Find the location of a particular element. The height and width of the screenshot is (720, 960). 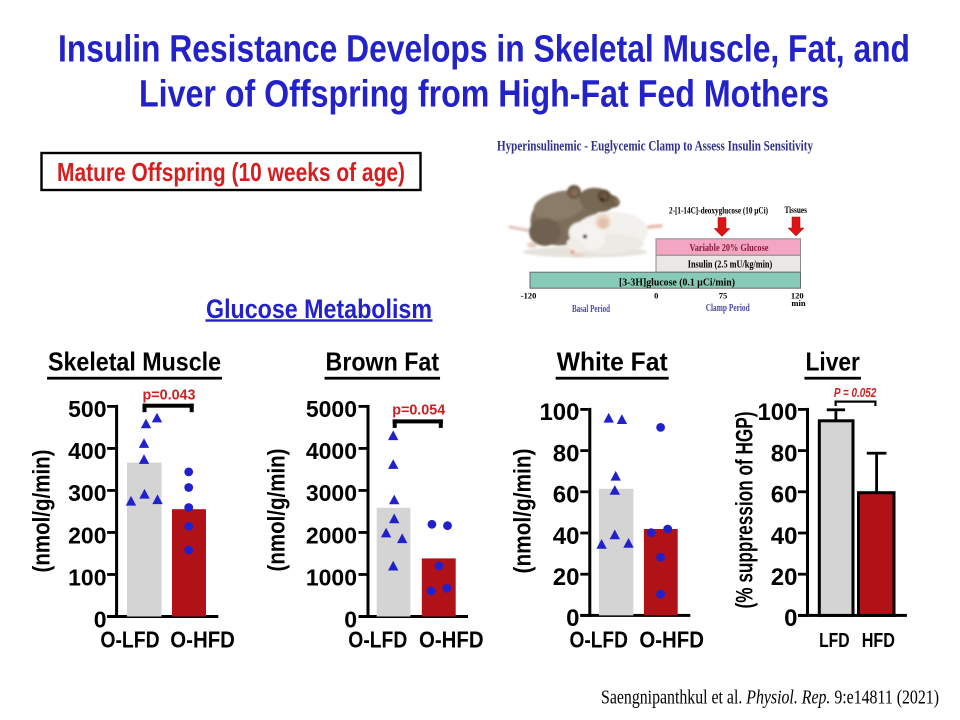

svg-text: Brown Fat is located at coordinates (383, 362).